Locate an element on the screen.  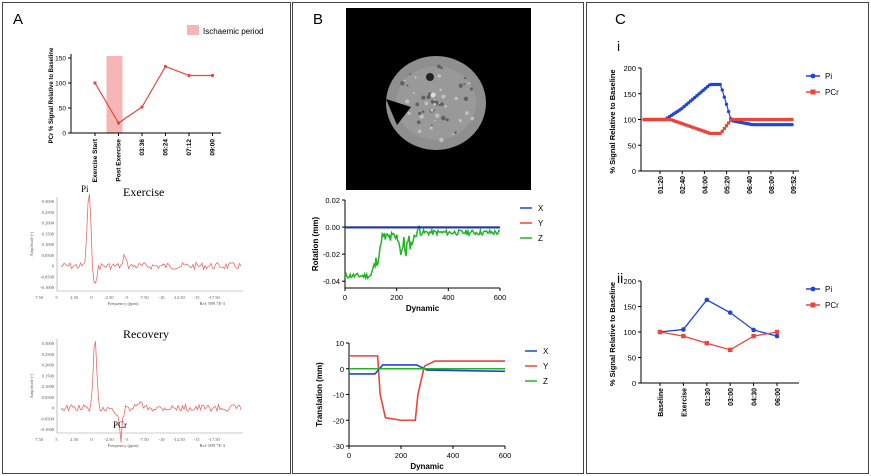
x-tick-label: 200 is located at coordinates (401, 455).